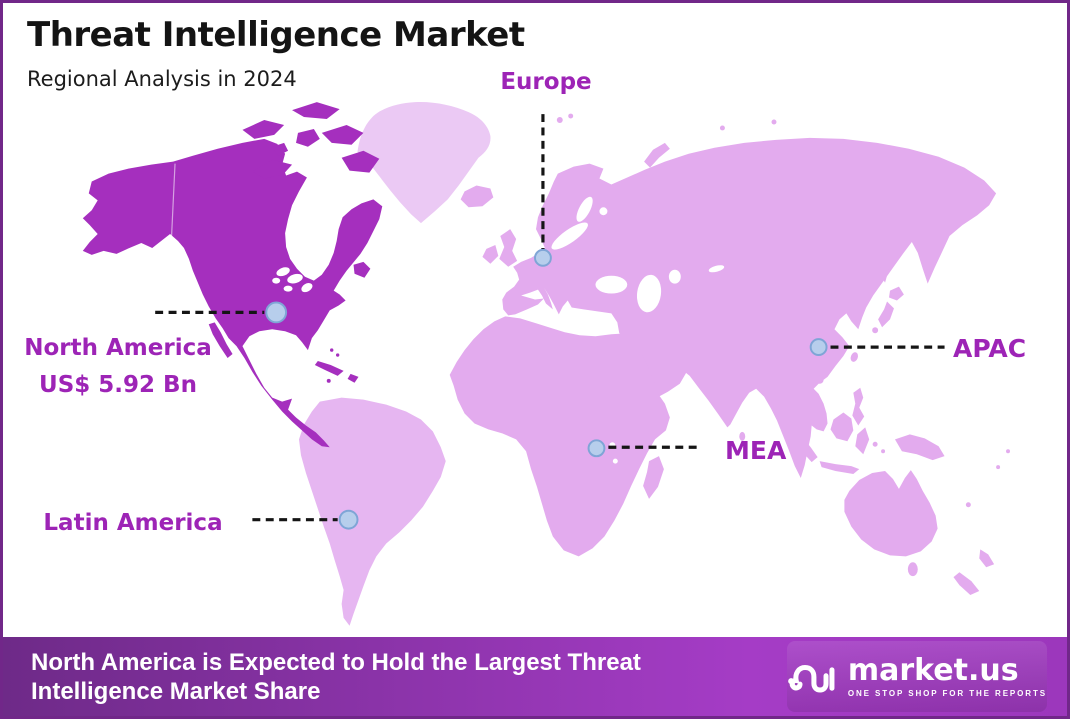 This screenshot has width=1070, height=719. I want to click on arctic-island, so click(722, 128).